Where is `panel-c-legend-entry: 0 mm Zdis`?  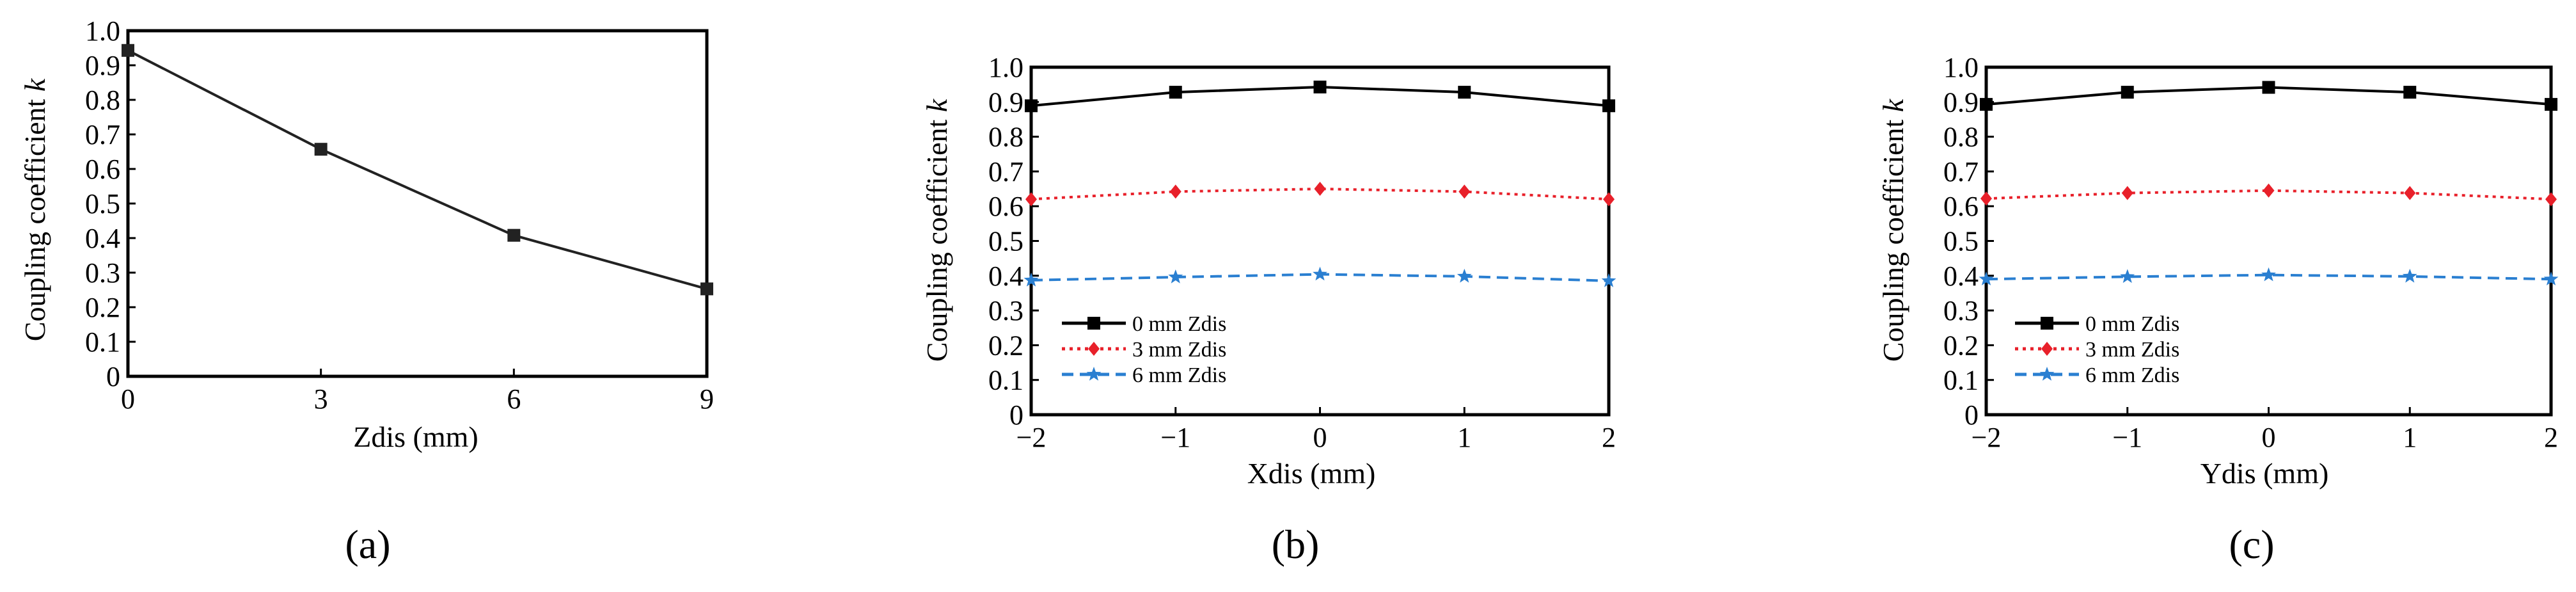 panel-c-legend-entry: 0 mm Zdis is located at coordinates (2132, 324).